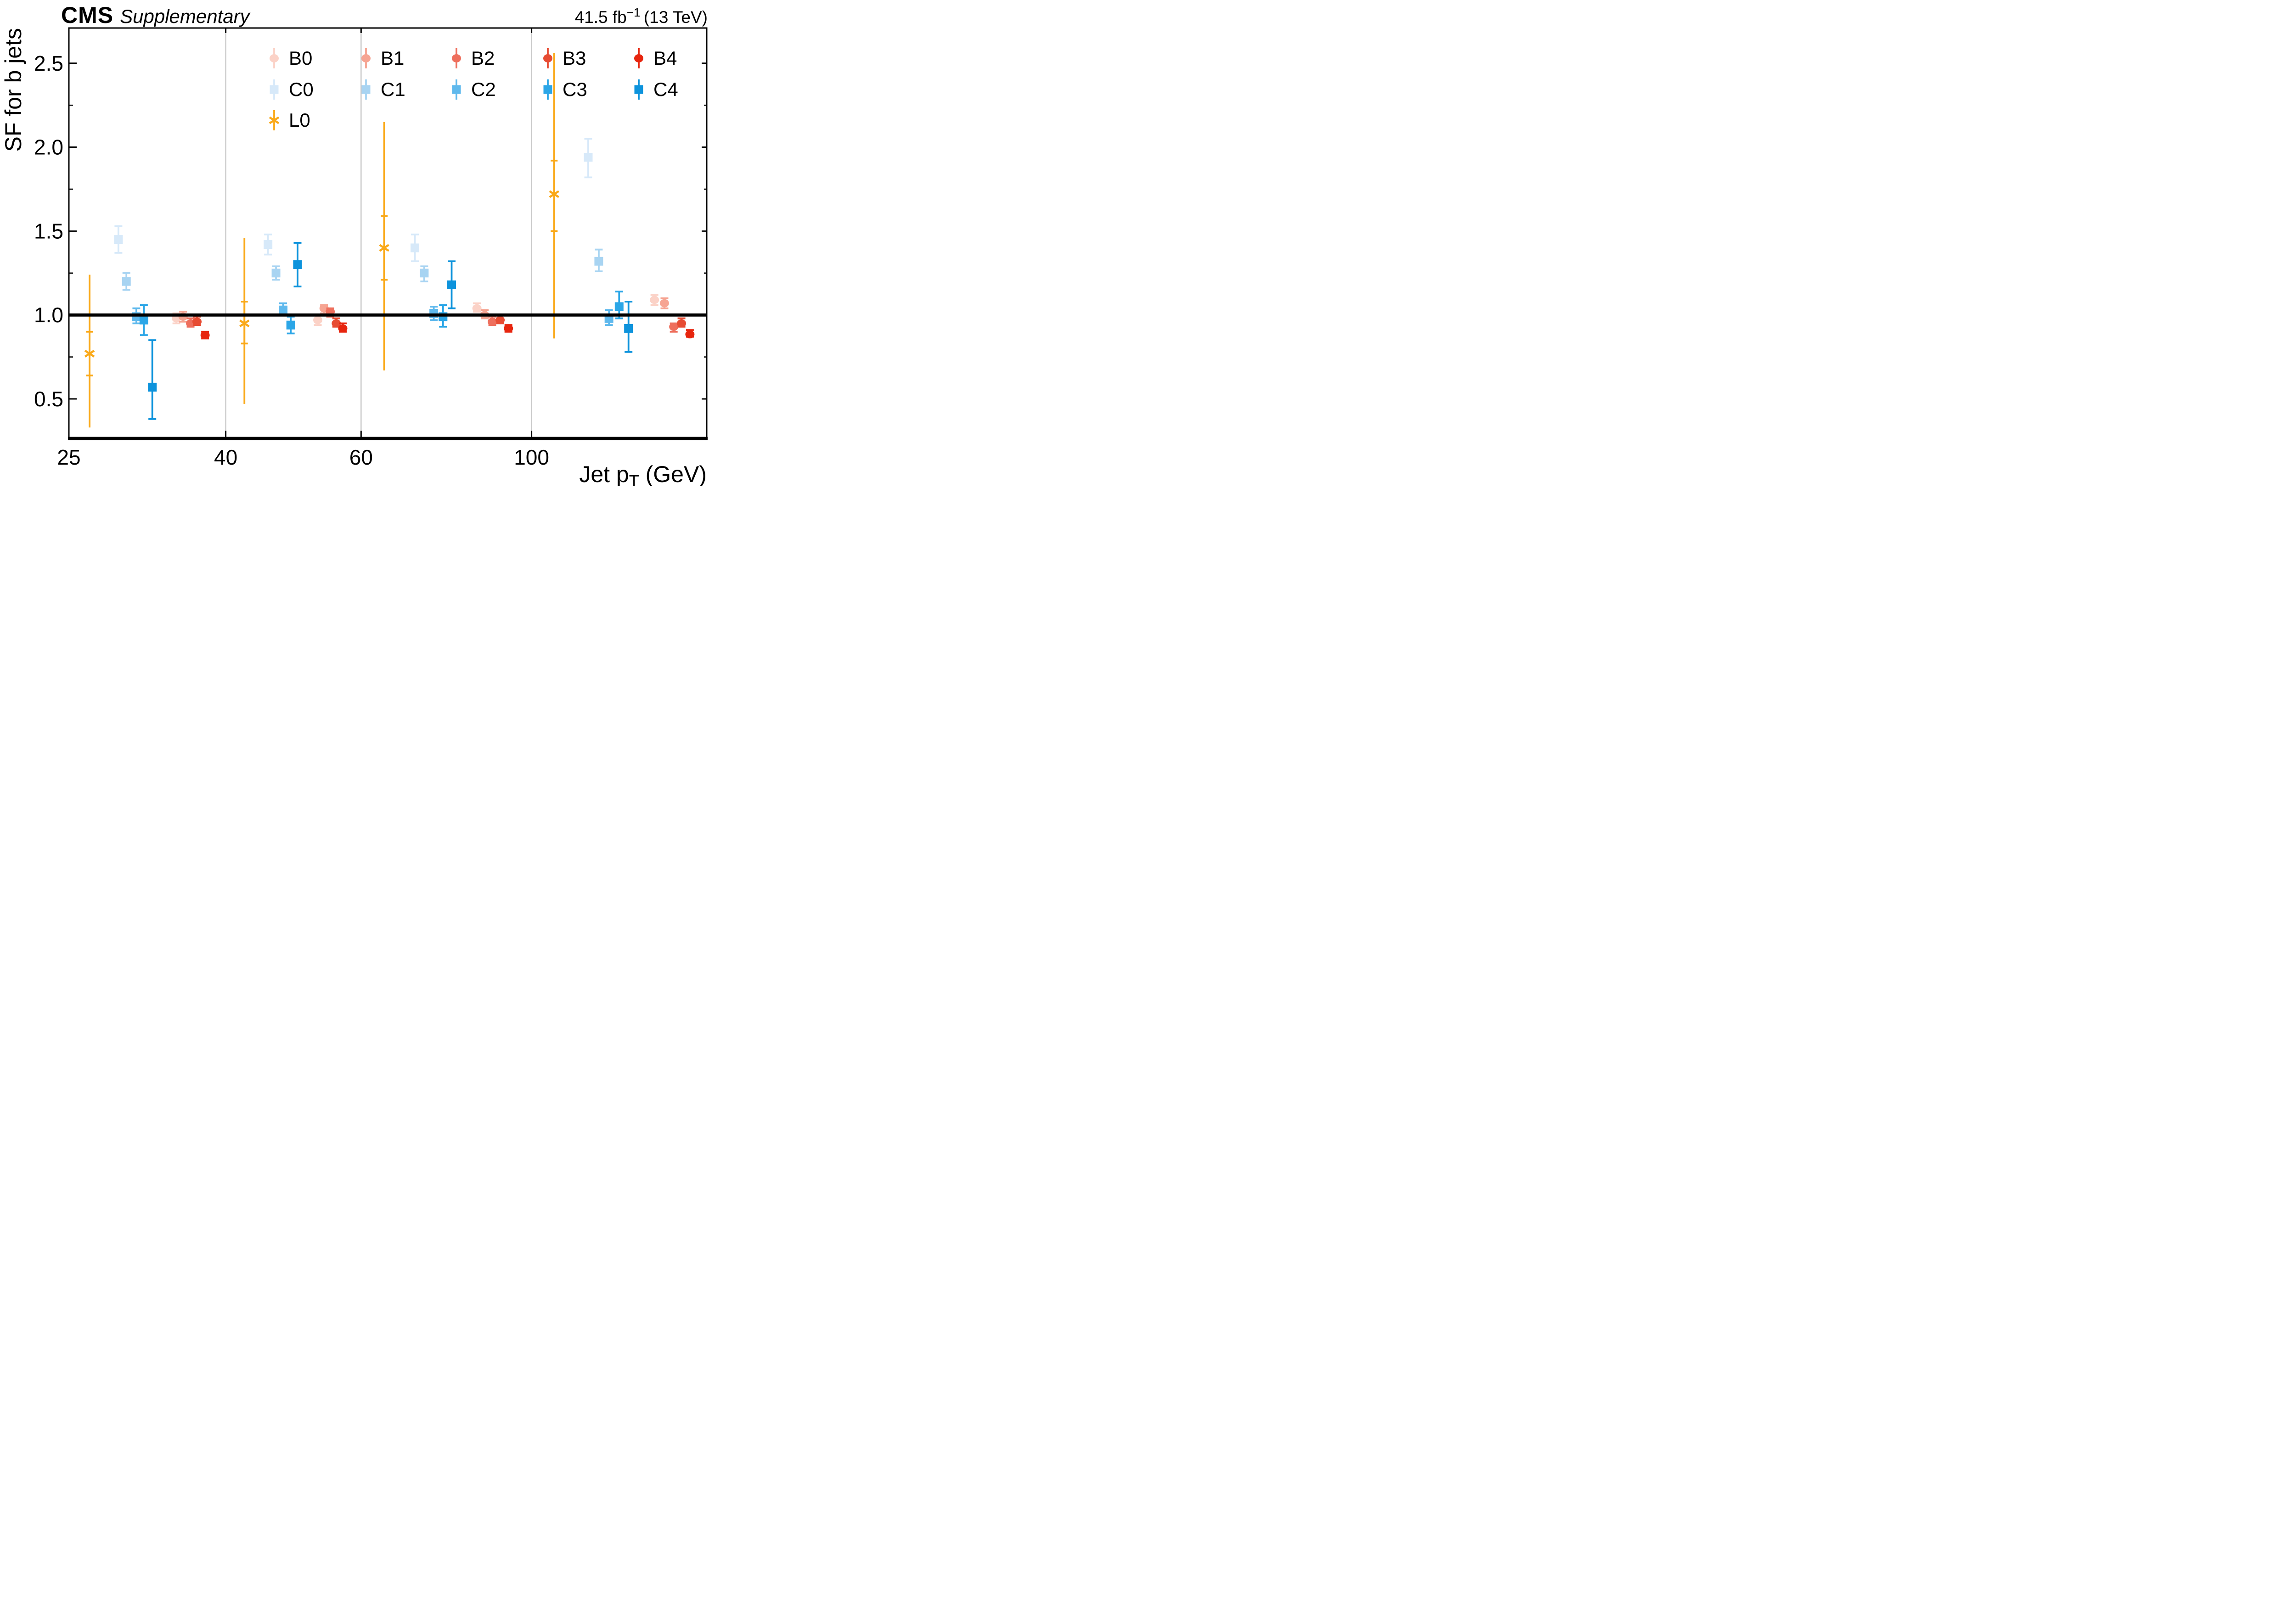  I want to click on x-tick-label-60: 60, so click(361, 457).